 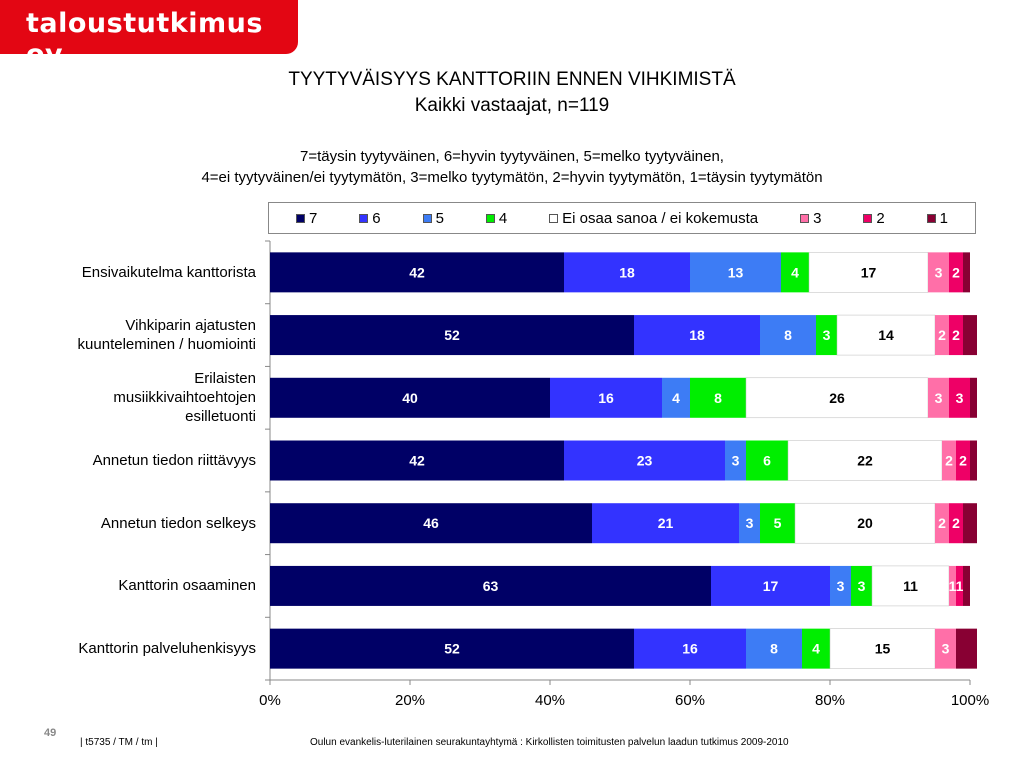 I want to click on x-tick-label: 20%, so click(x=410, y=700).